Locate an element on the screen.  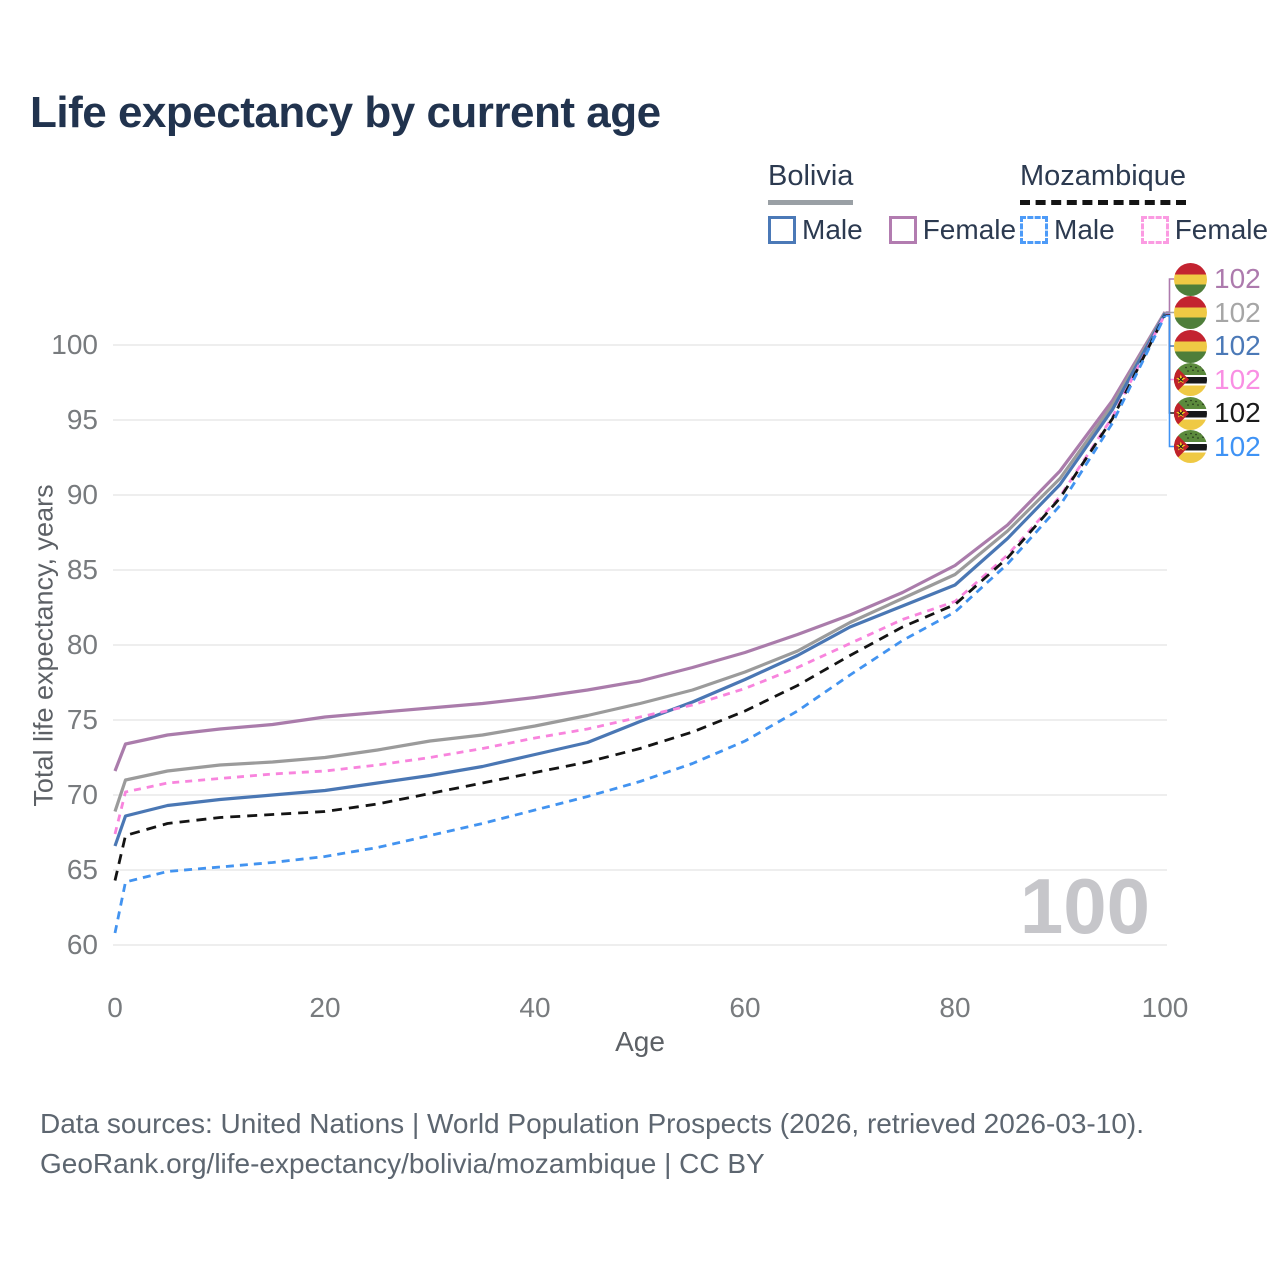
x-tick-100: 100 is located at coordinates (1165, 1007).